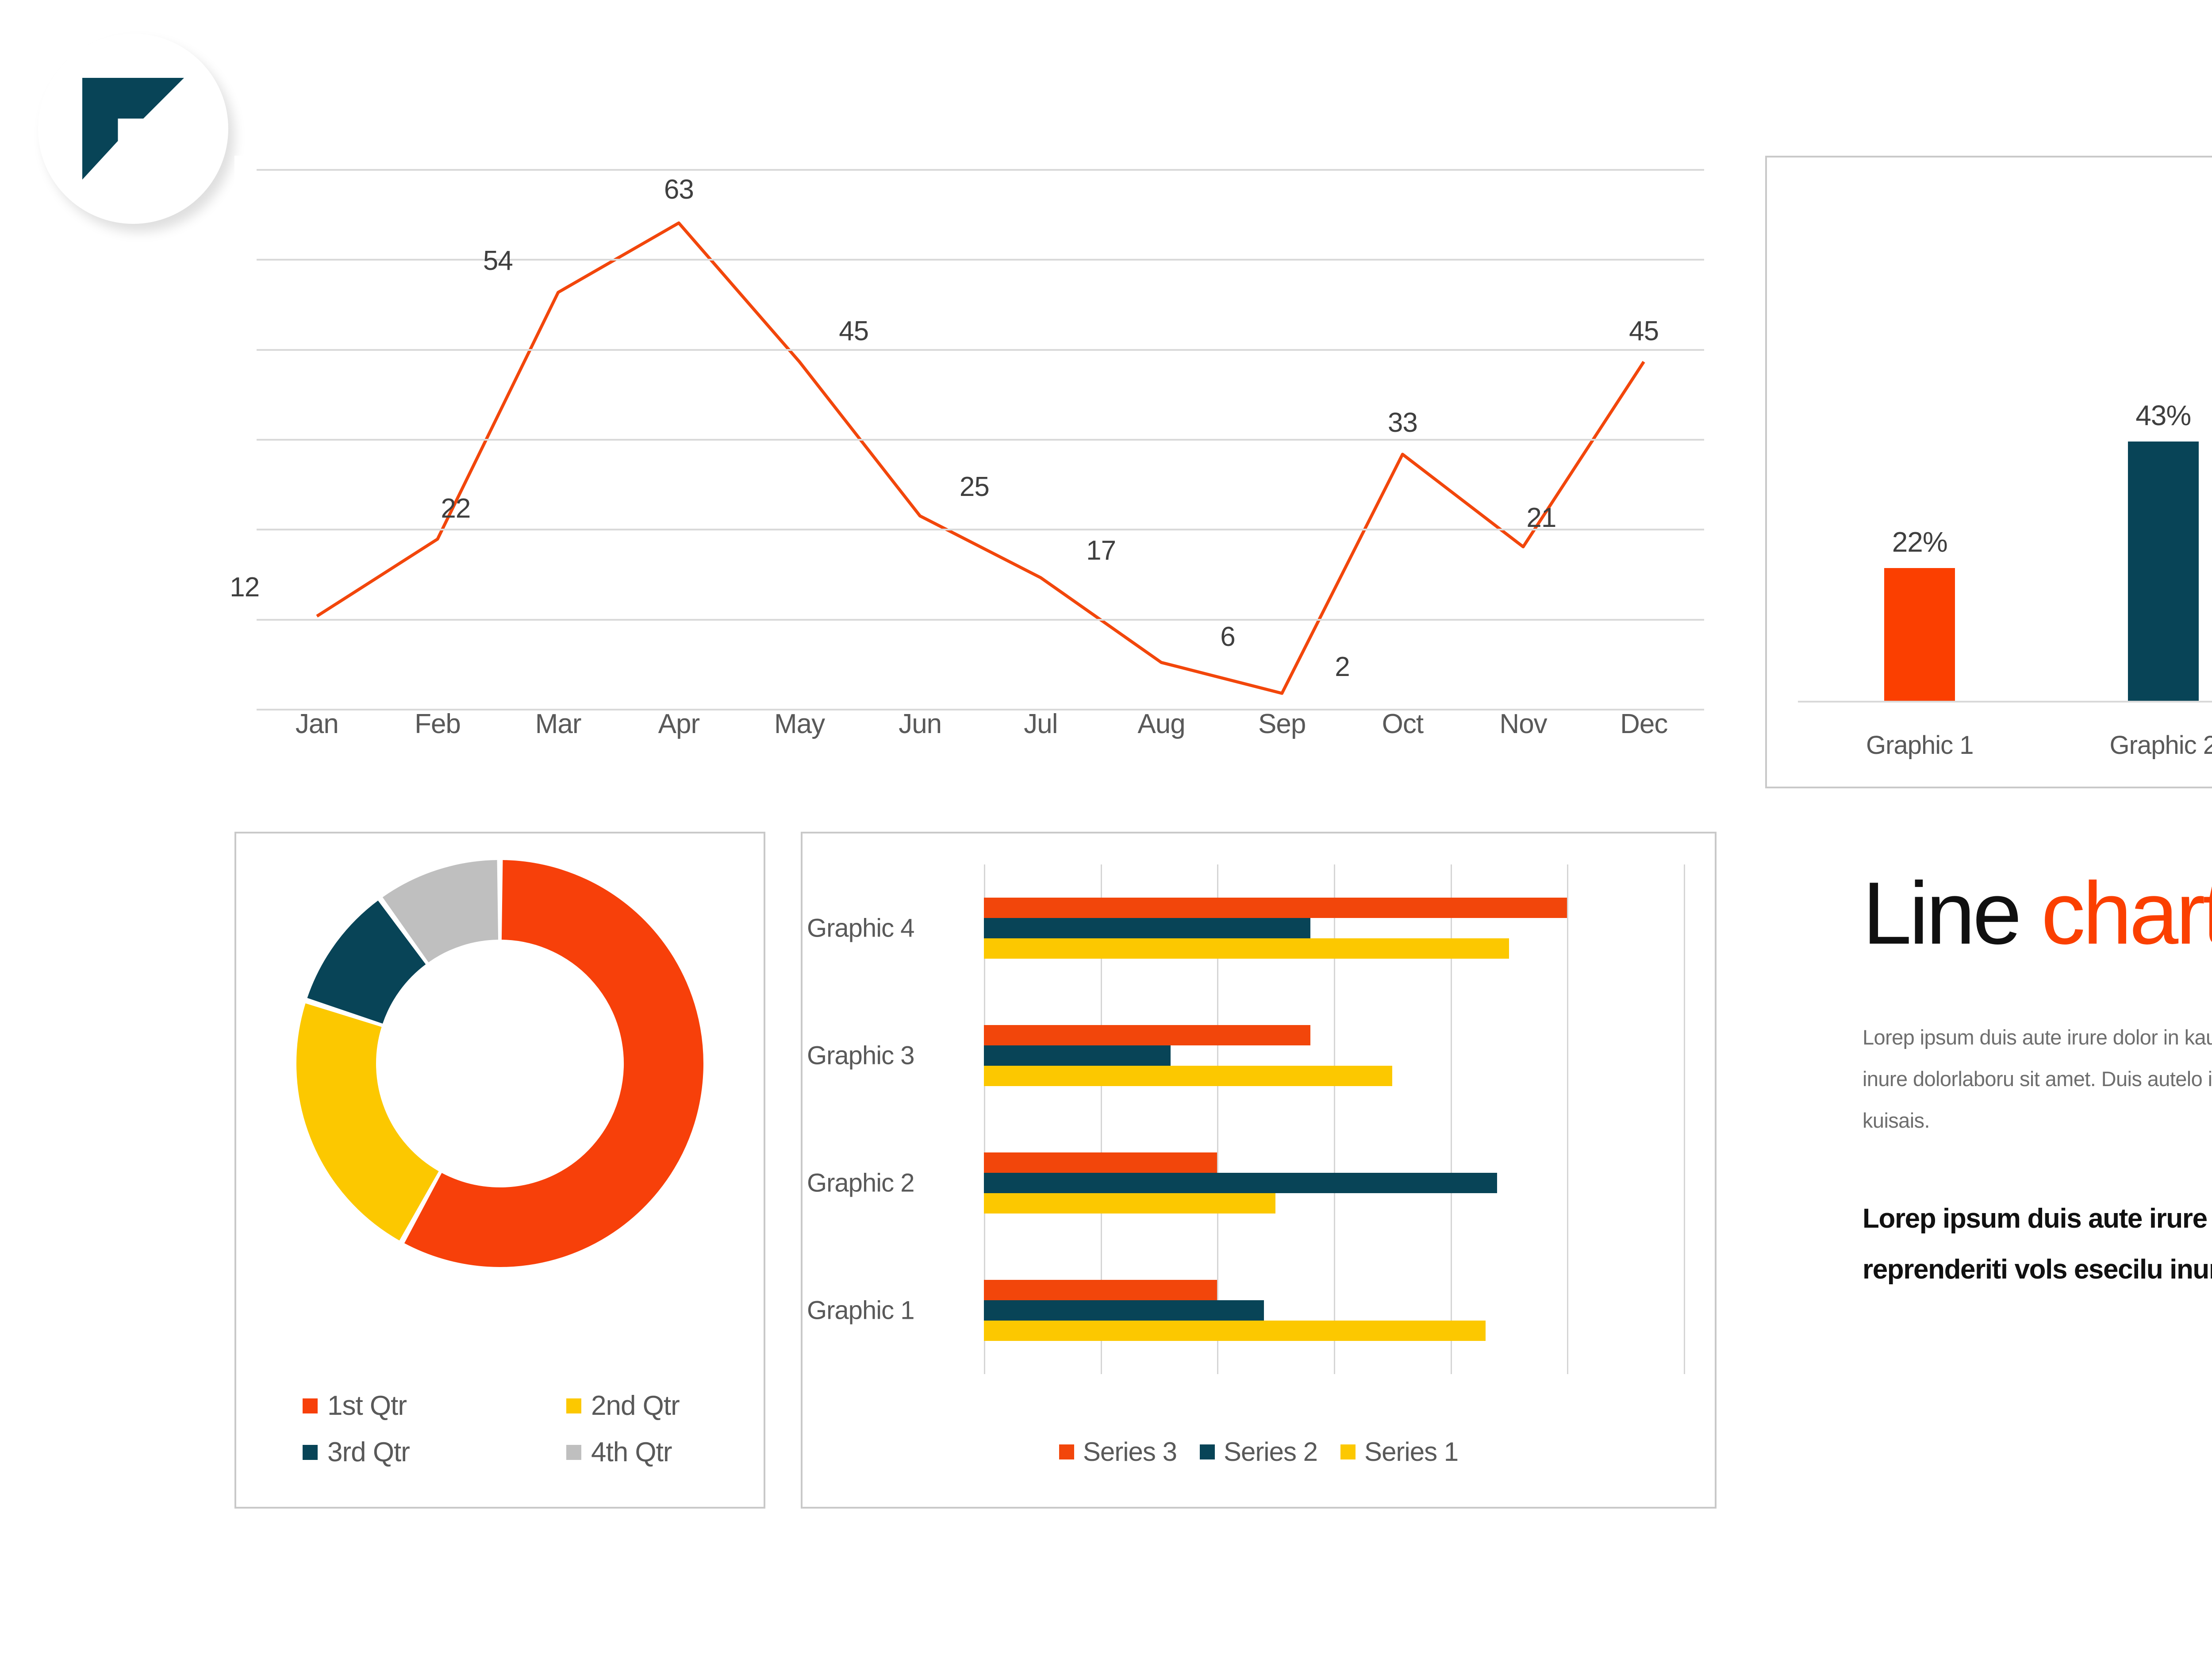 This screenshot has height=1659, width=2212. I want to click on x-axis-tick-label: Oct, so click(1403, 724).